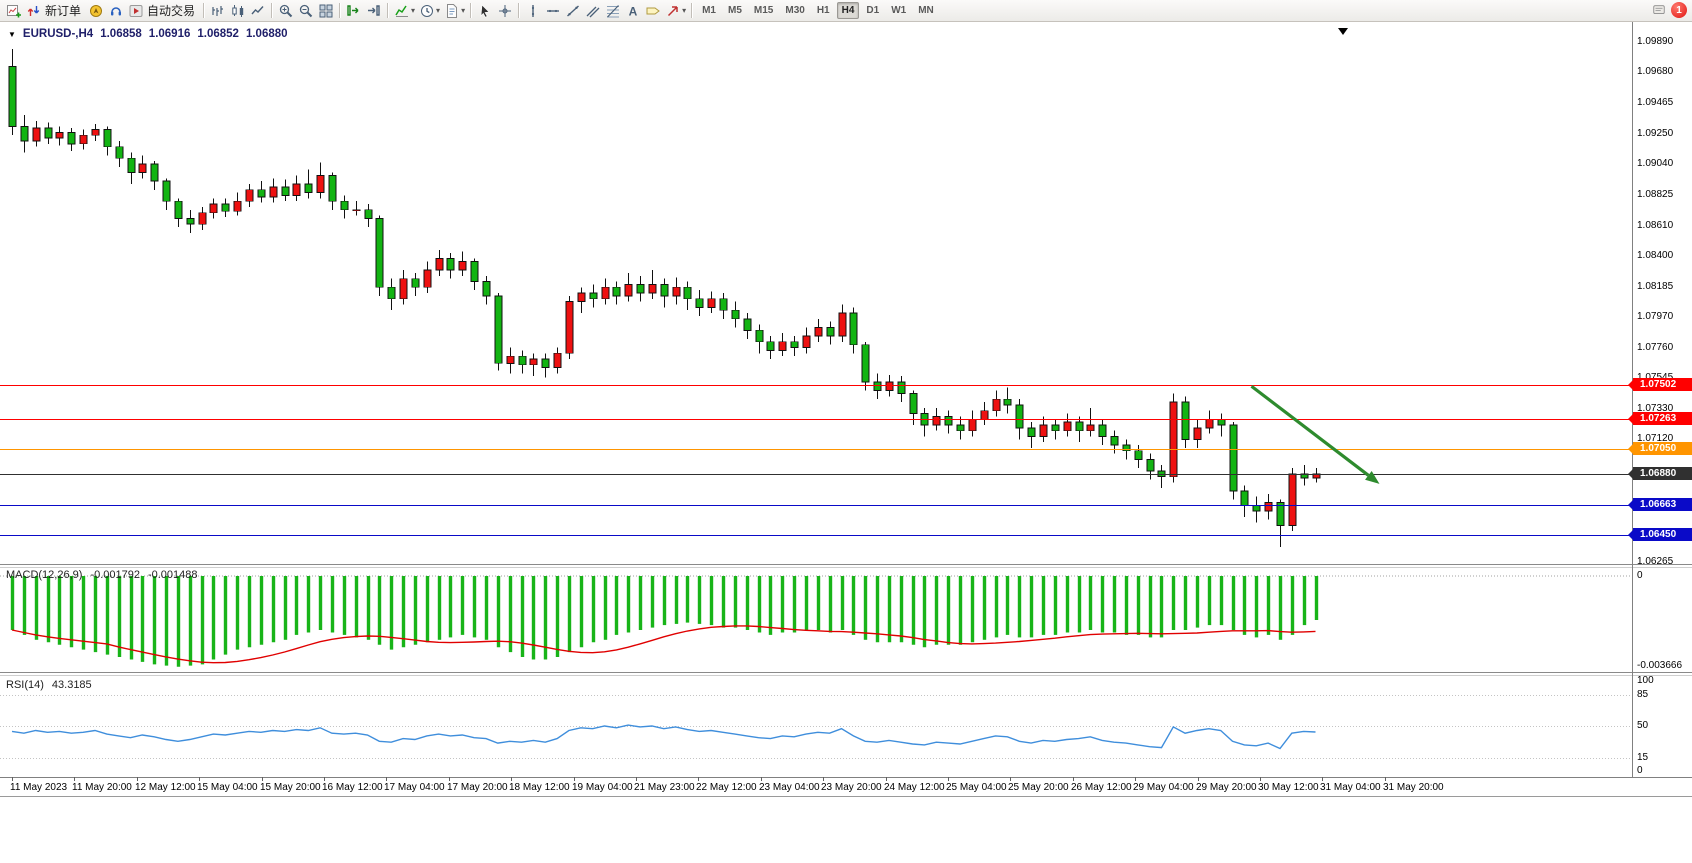  Describe the element at coordinates (633, 11) in the screenshot. I see `text-button: A` at that location.